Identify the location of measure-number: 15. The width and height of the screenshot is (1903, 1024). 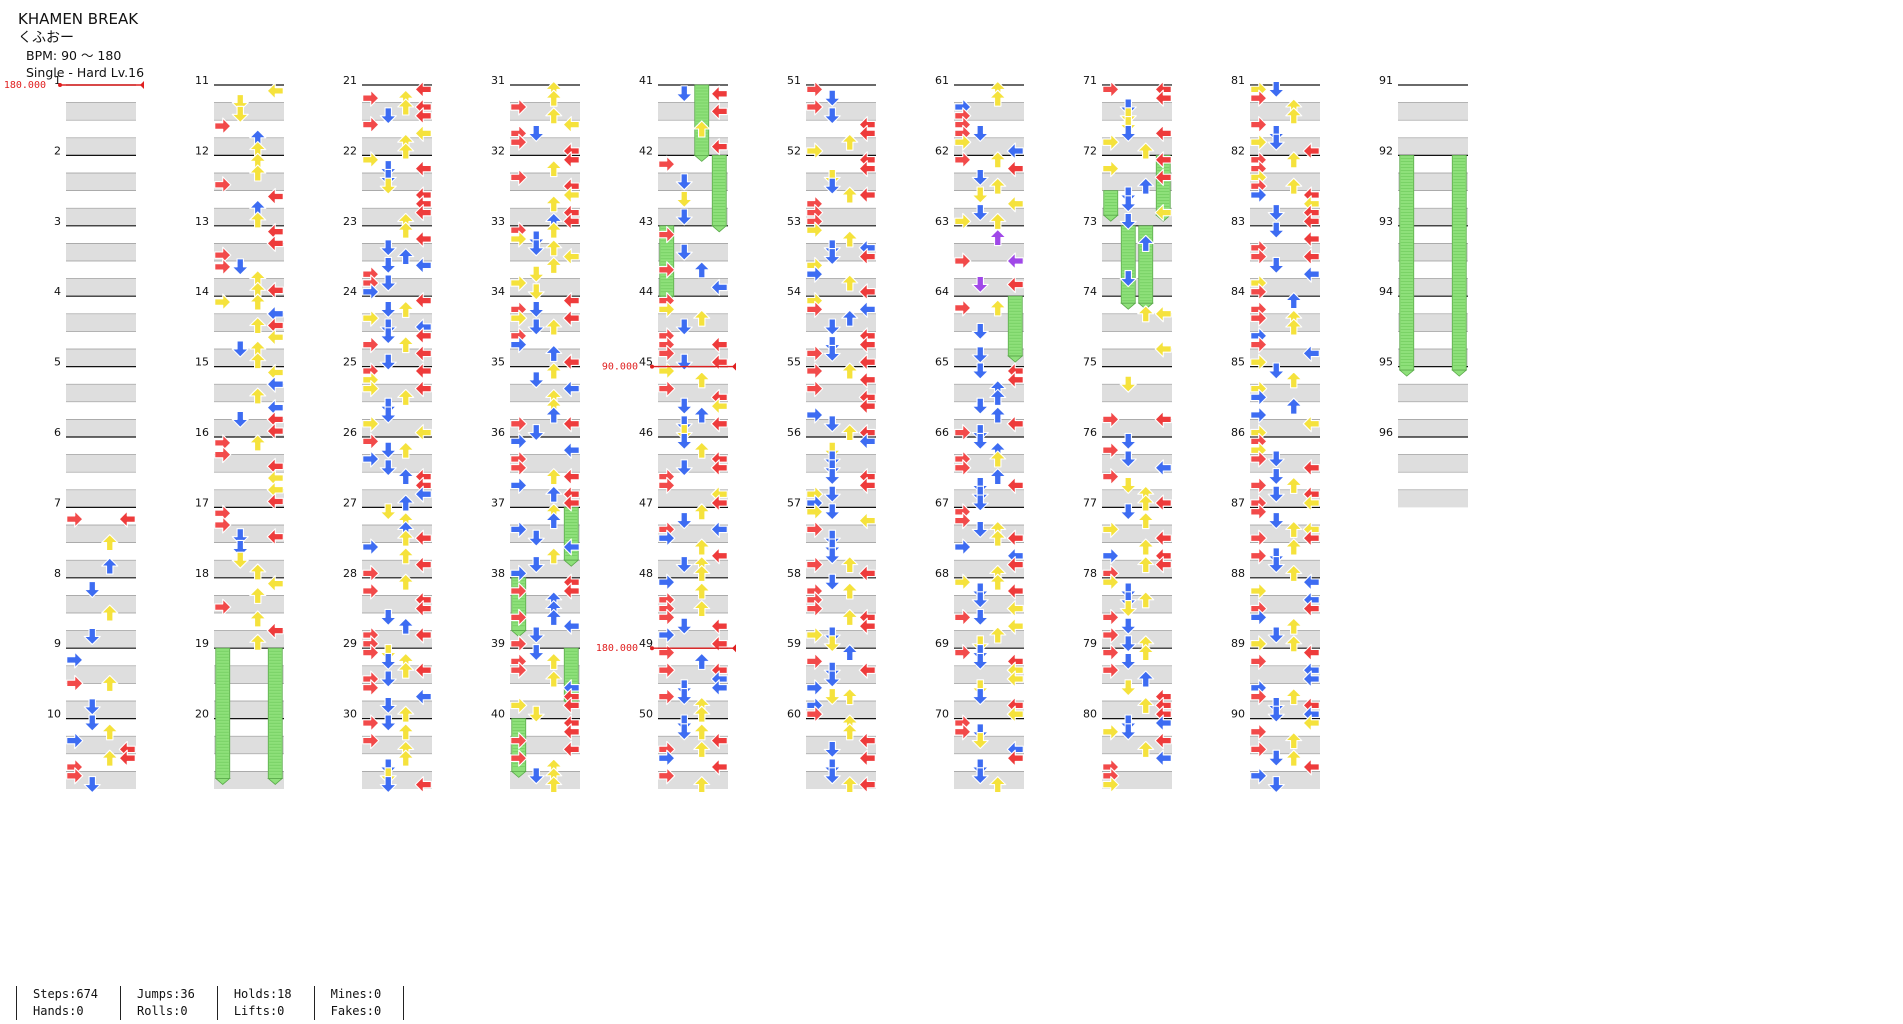
(202, 362).